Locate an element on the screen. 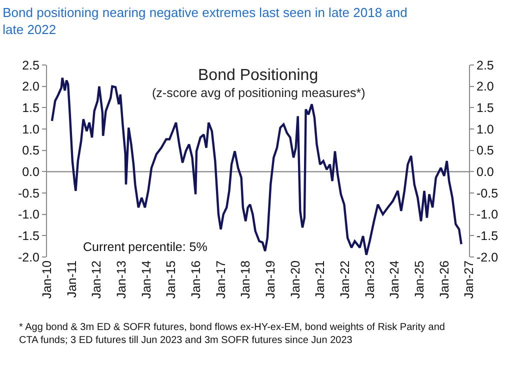  x-tick-label: Jan-13 is located at coordinates (121, 279).